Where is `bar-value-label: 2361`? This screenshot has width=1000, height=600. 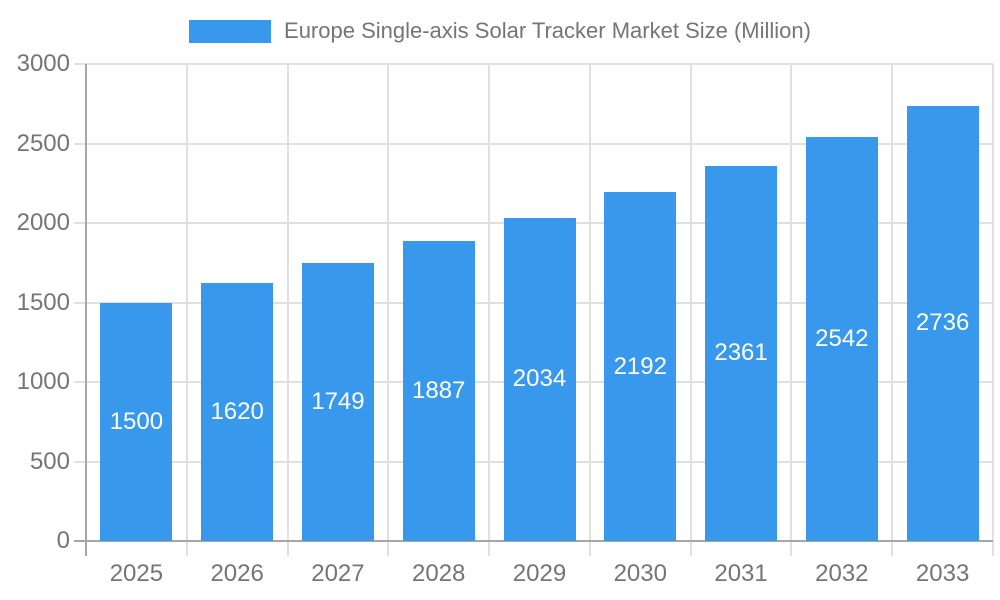 bar-value-label: 2361 is located at coordinates (741, 353).